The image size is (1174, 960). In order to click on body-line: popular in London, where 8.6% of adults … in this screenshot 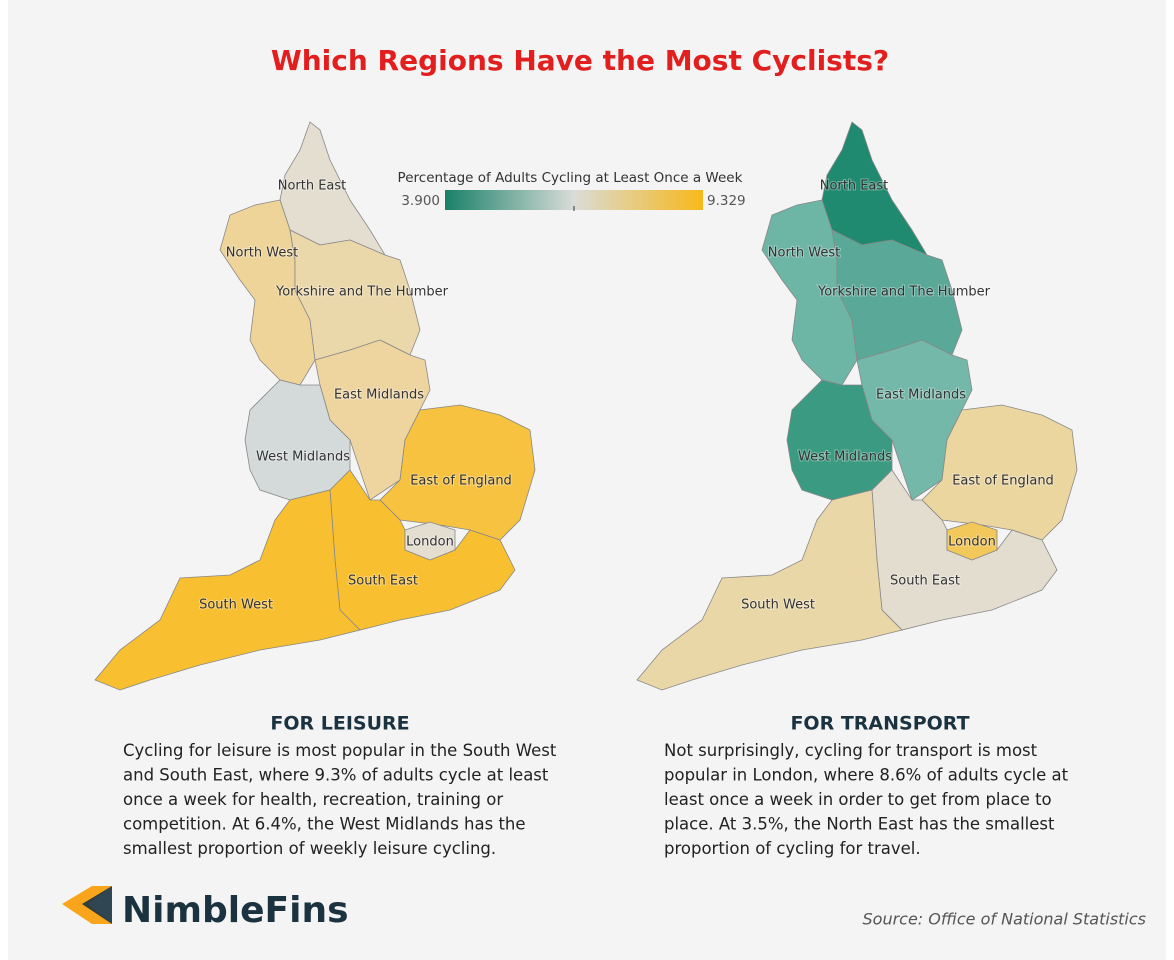, I will do `click(866, 775)`.